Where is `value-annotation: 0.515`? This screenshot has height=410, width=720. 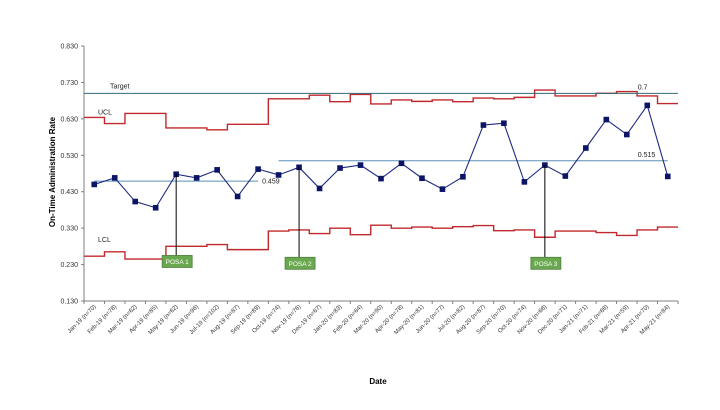 value-annotation: 0.515 is located at coordinates (647, 155).